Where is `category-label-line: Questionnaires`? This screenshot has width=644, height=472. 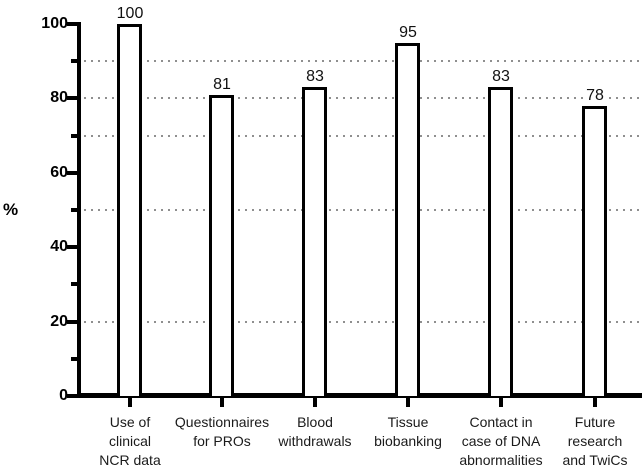 category-label-line: Questionnaires is located at coordinates (222, 422).